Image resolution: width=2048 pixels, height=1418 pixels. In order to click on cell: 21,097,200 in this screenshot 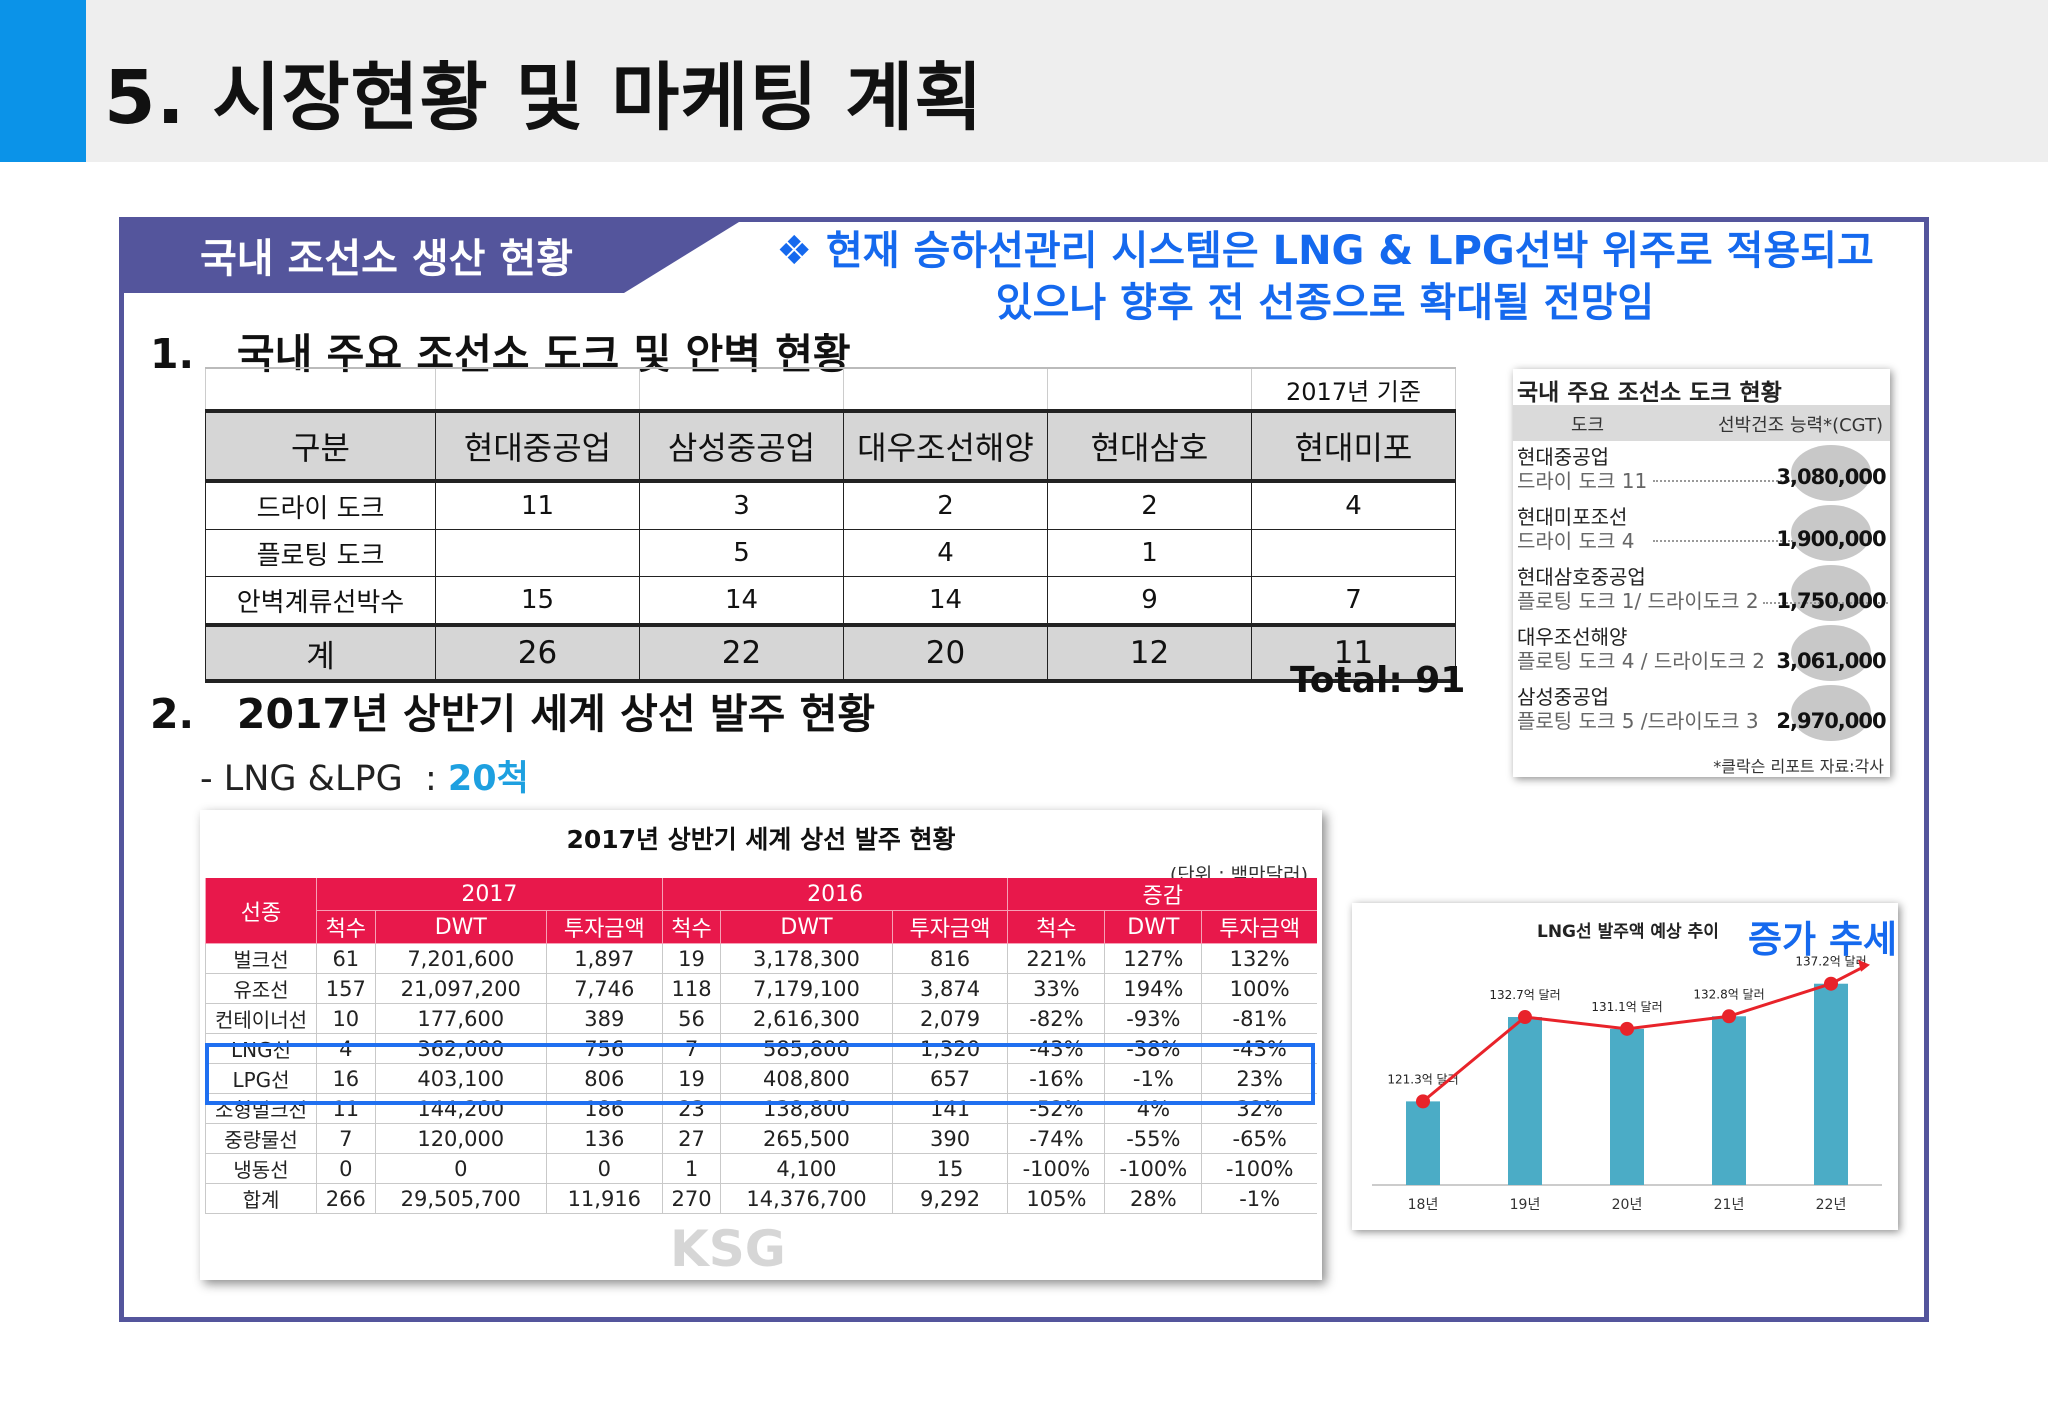, I will do `click(460, 988)`.